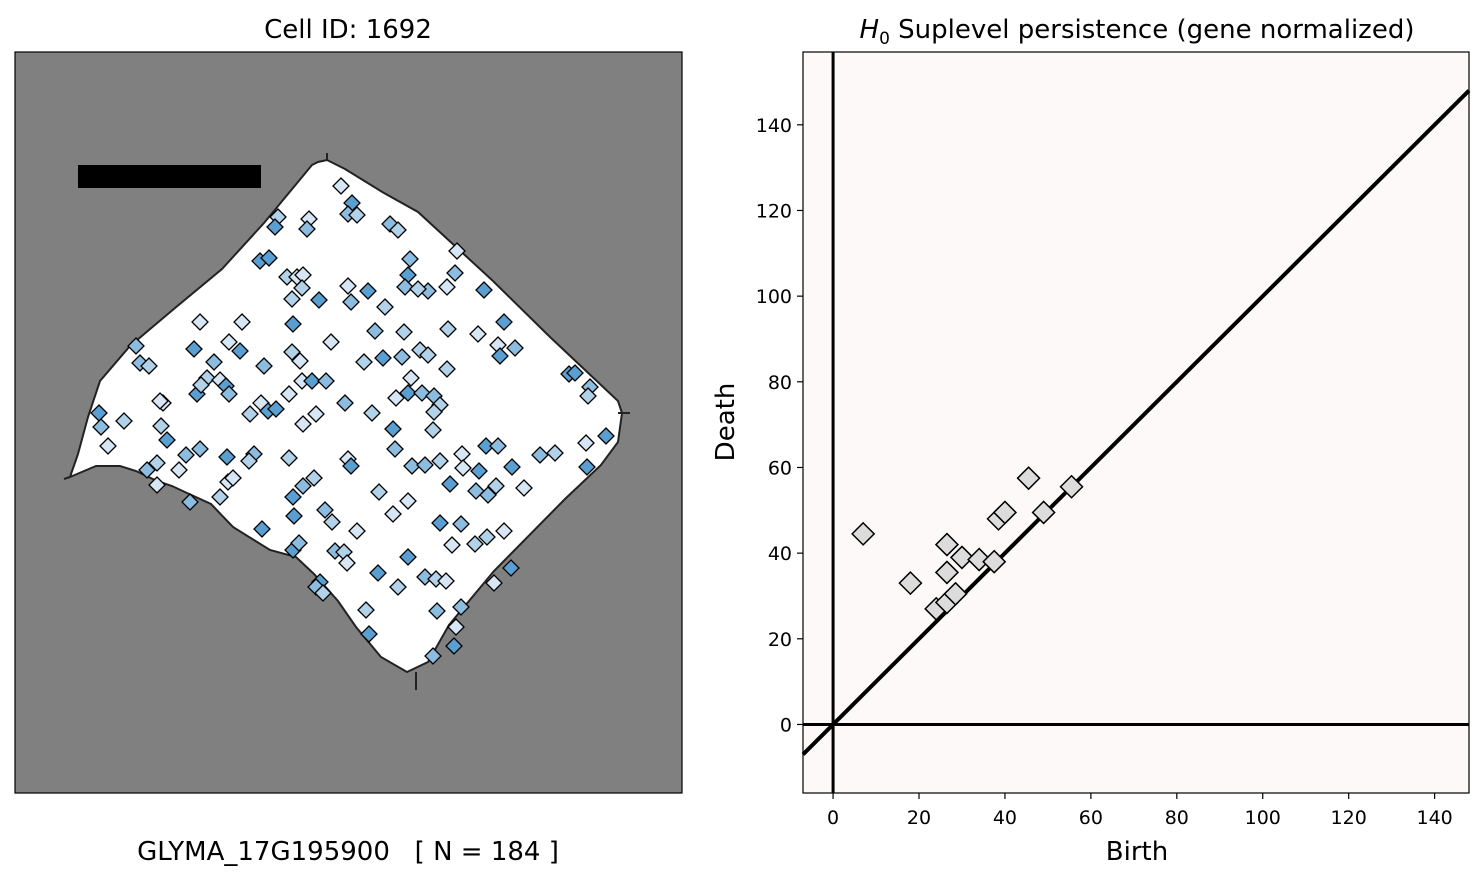 The image size is (1484, 883). Describe the element at coordinates (169, 176) in the screenshot. I see `scale-bar` at that location.